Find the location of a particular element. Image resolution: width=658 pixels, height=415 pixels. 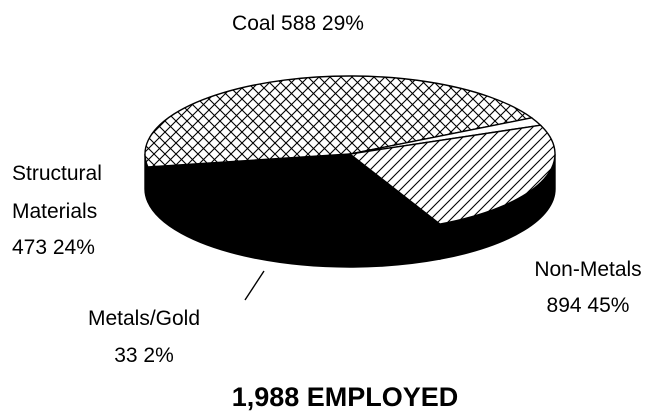

label-non-metals-name: Non-Metals is located at coordinates (587, 269).